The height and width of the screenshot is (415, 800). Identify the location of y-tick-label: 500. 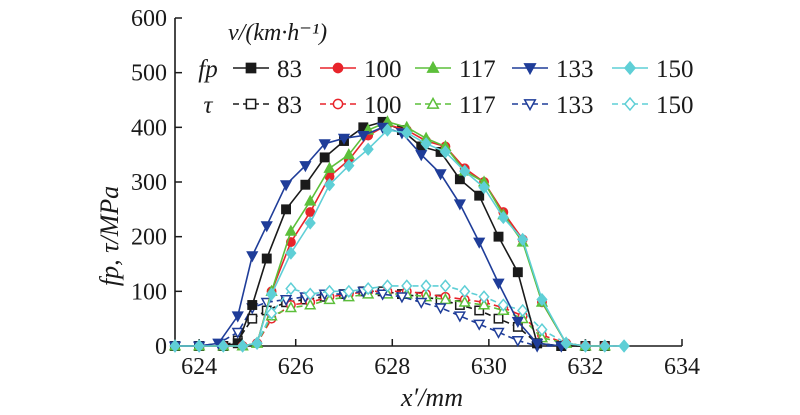
(149, 74).